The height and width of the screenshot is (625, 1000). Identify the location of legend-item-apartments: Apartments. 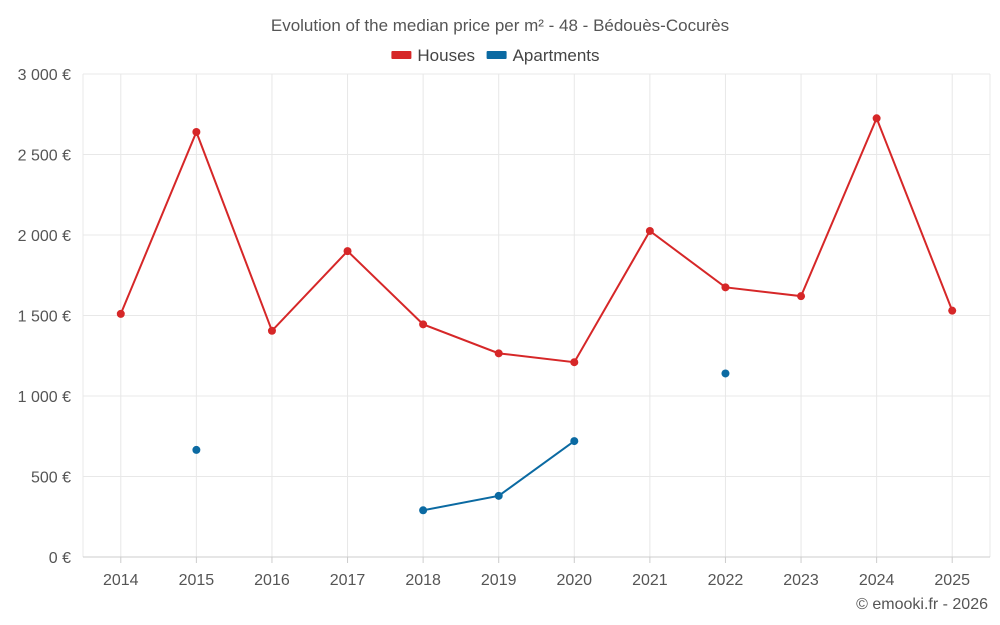
(543, 55).